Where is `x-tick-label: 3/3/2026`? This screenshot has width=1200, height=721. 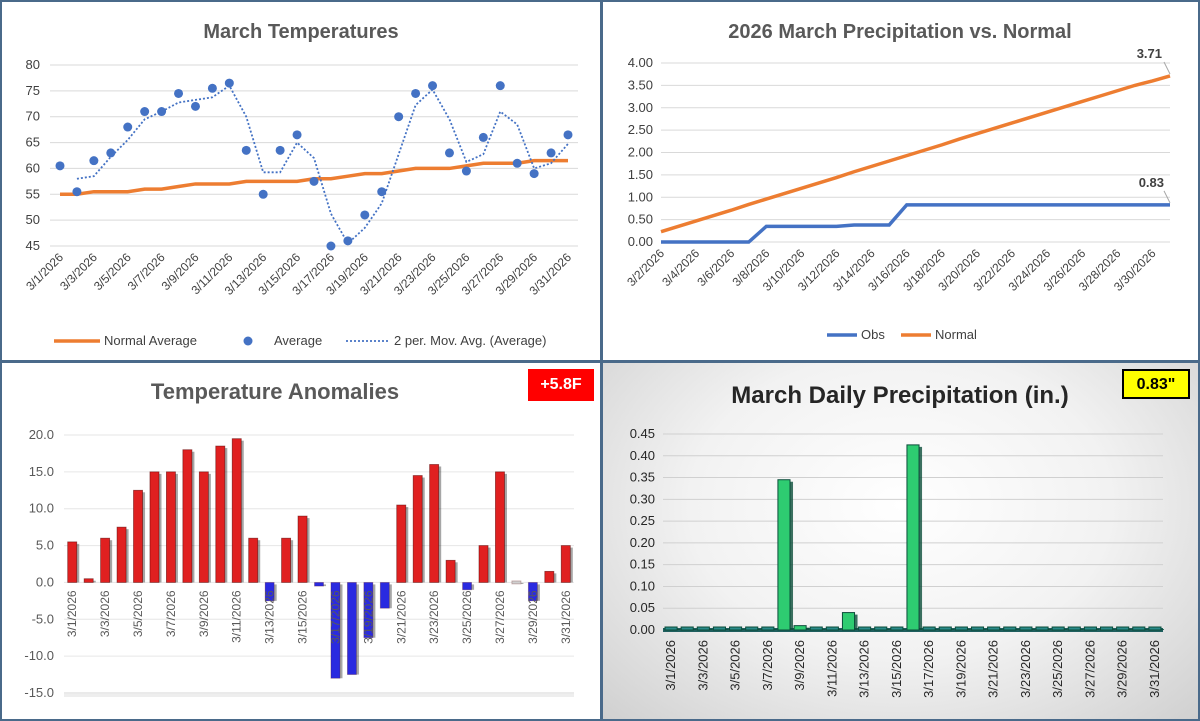 x-tick-label: 3/3/2026 is located at coordinates (105, 613).